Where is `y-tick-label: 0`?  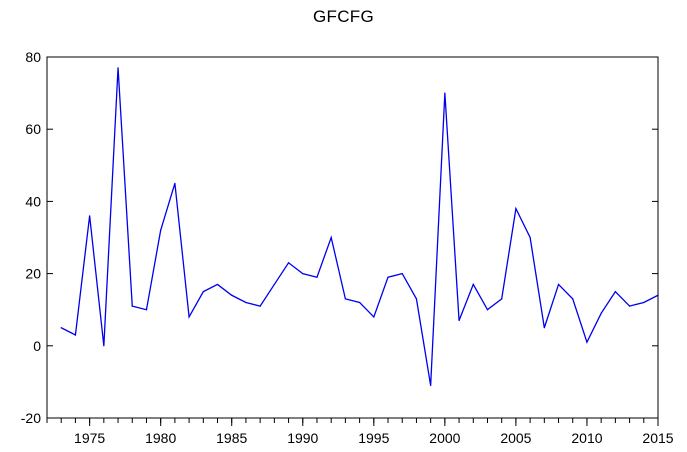
y-tick-label: 0 is located at coordinates (37, 346).